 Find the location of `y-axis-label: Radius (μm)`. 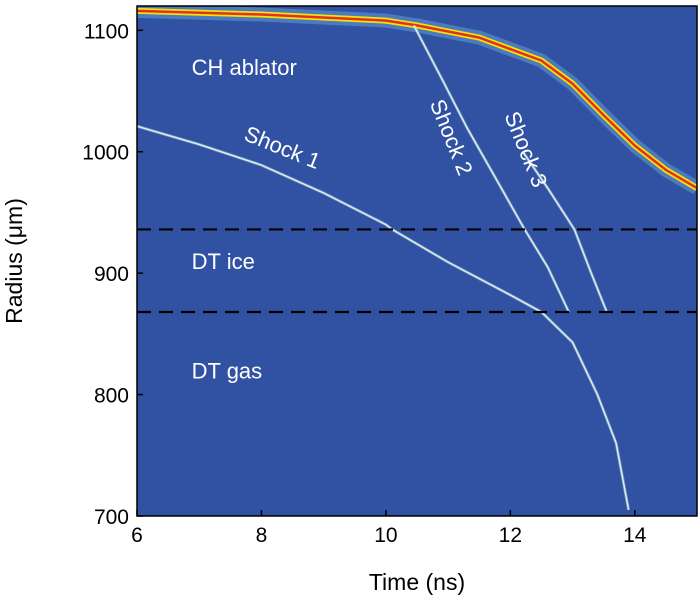

y-axis-label: Radius (μm) is located at coordinates (14, 261).